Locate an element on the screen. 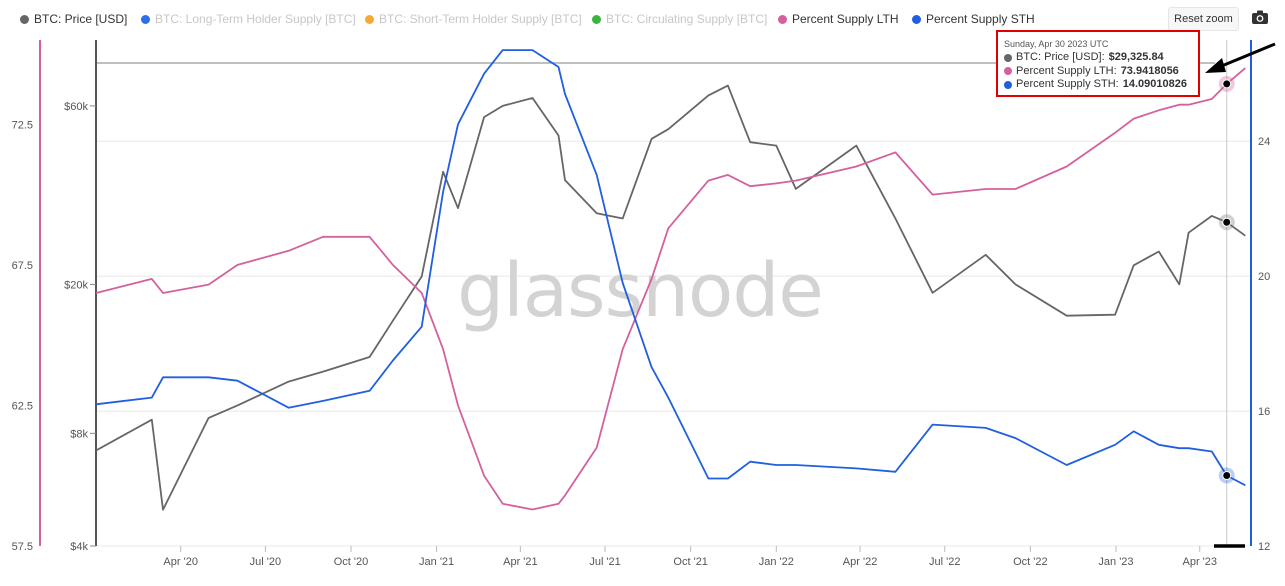 The width and height of the screenshot is (1285, 586). camera-icon is located at coordinates (1260, 17).